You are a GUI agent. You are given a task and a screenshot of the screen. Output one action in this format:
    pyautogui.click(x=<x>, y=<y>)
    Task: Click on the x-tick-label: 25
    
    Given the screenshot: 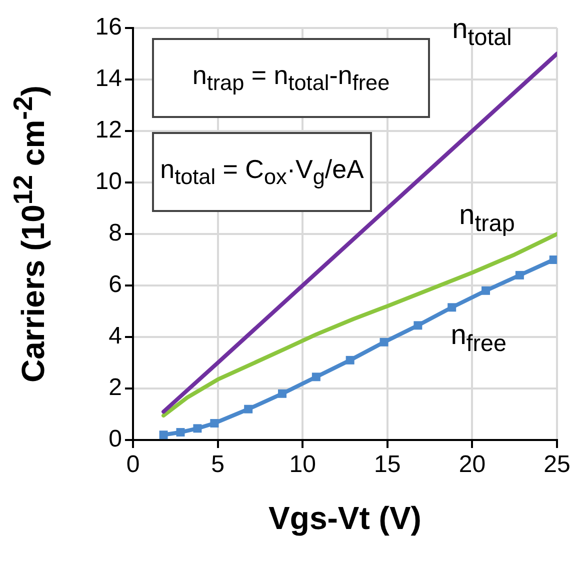 What is the action you would take?
    pyautogui.click(x=557, y=464)
    